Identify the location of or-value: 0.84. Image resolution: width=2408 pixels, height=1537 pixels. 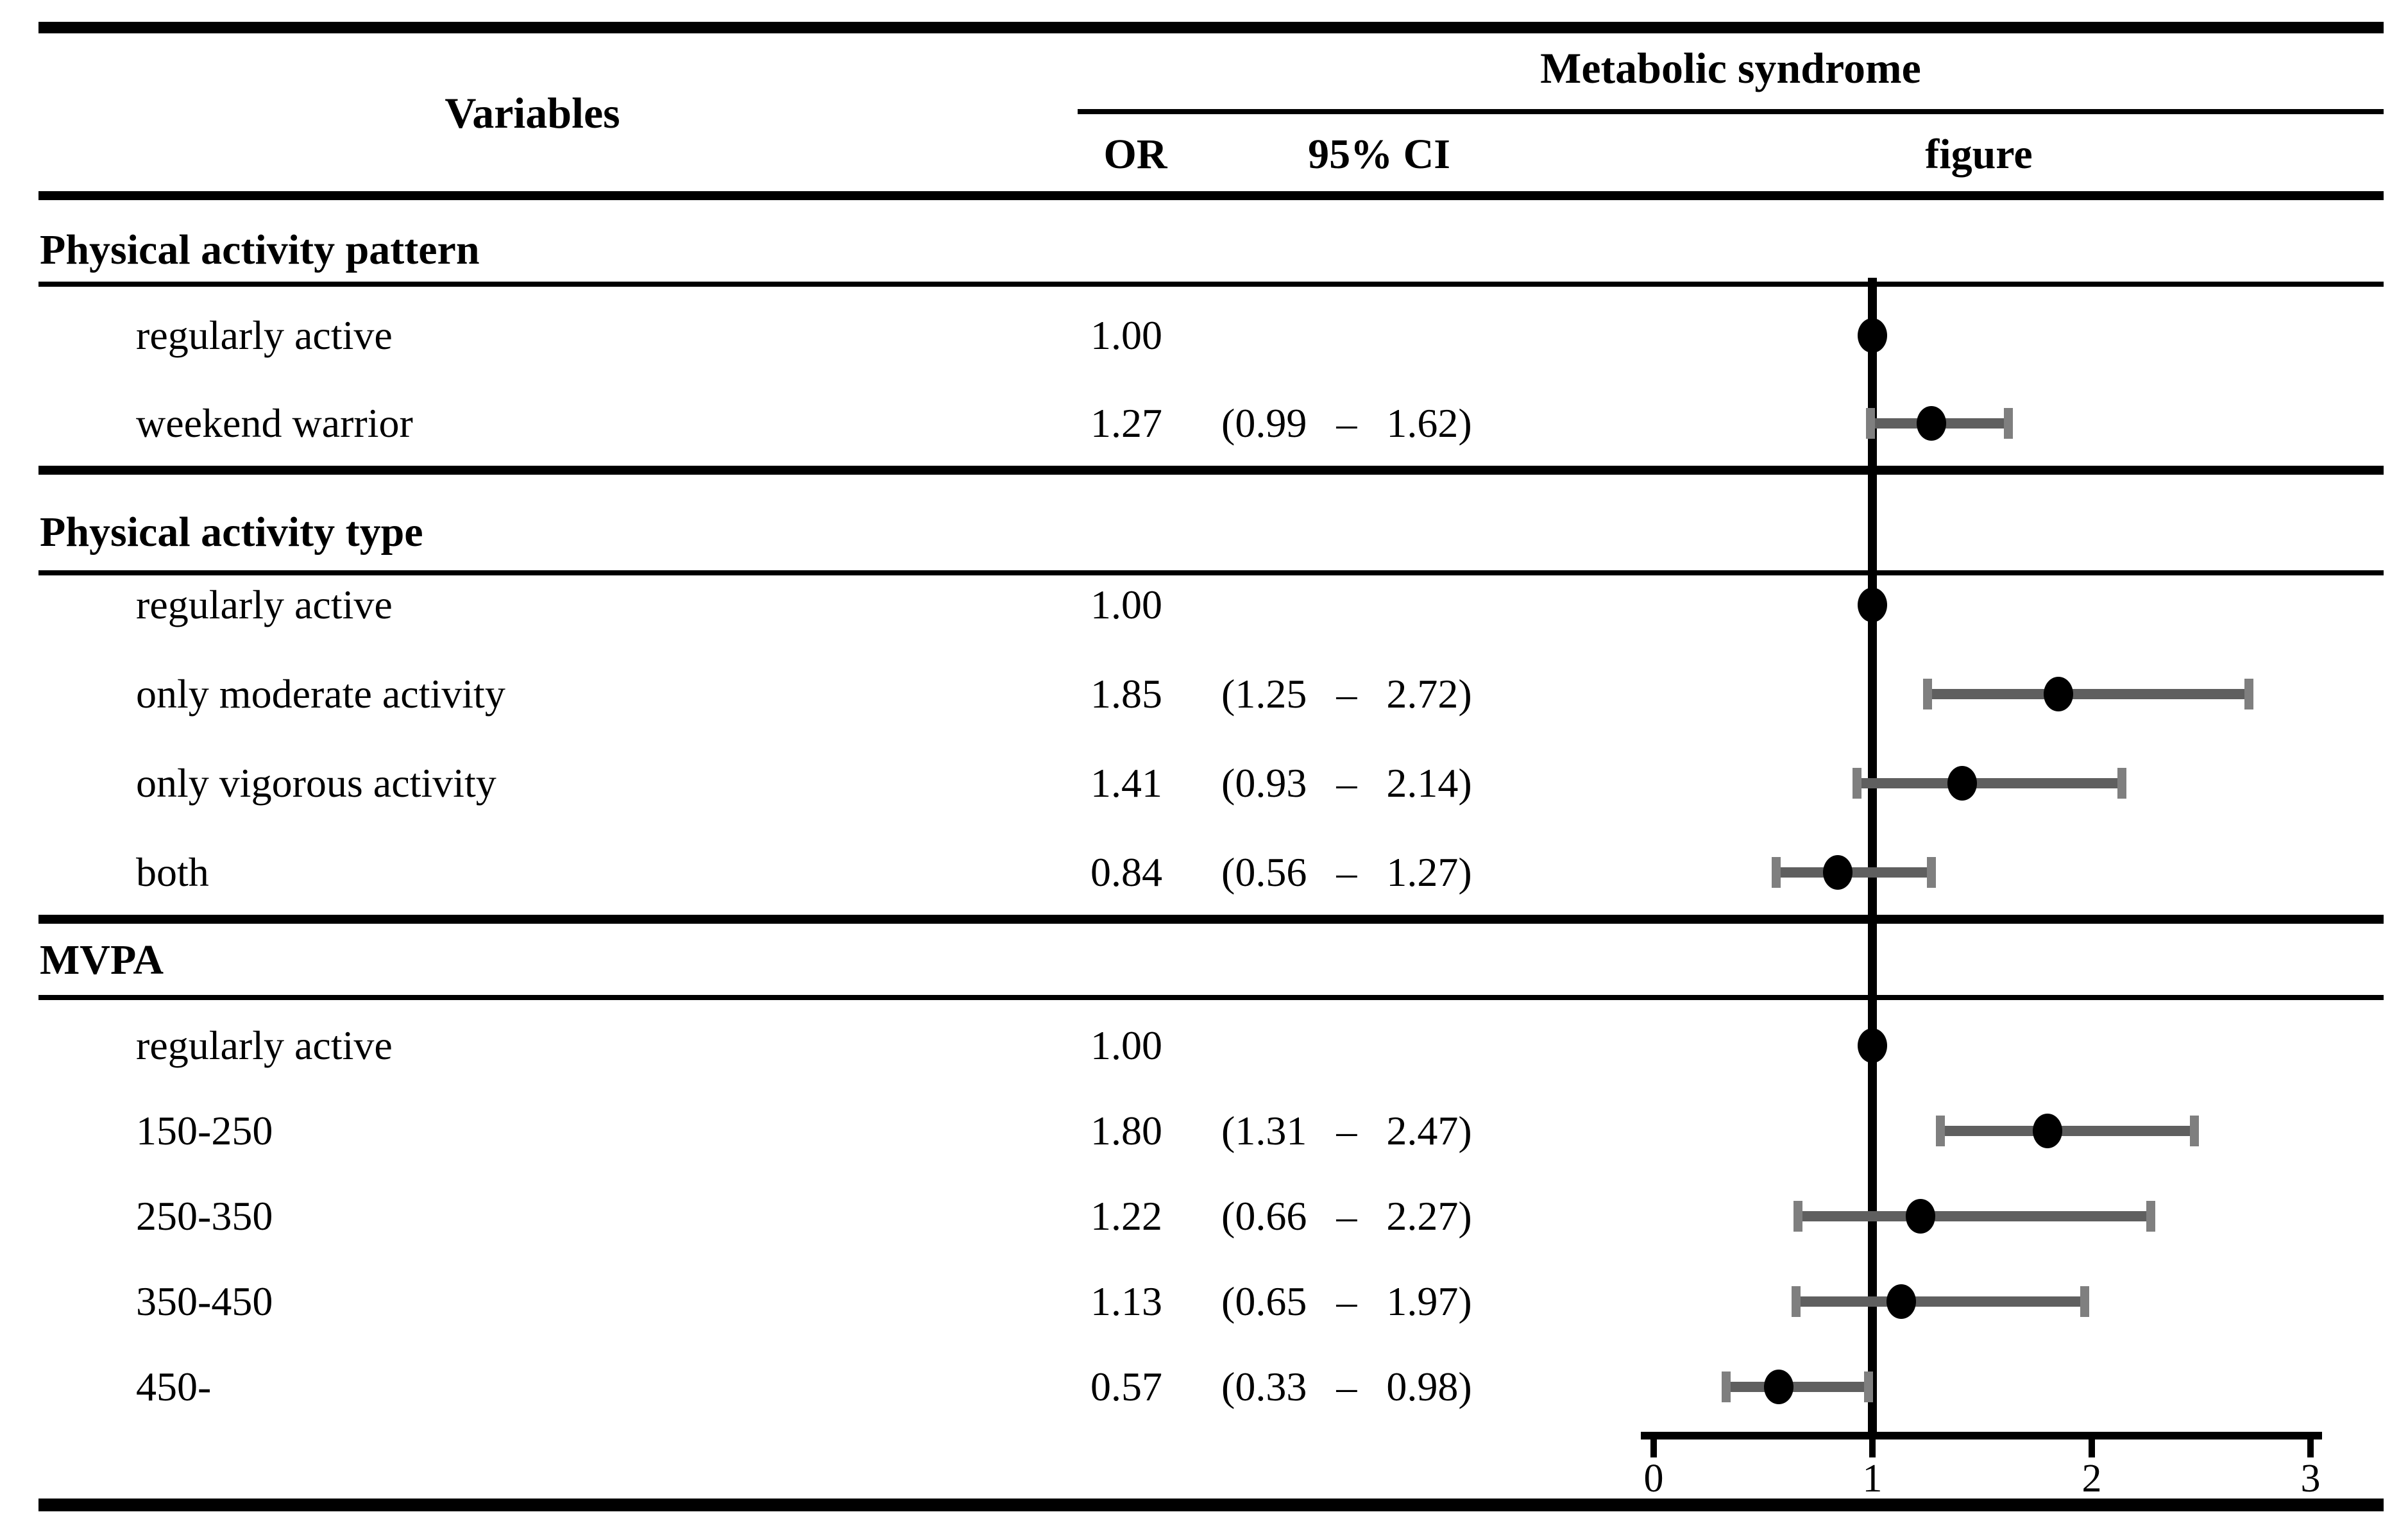
(1126, 872).